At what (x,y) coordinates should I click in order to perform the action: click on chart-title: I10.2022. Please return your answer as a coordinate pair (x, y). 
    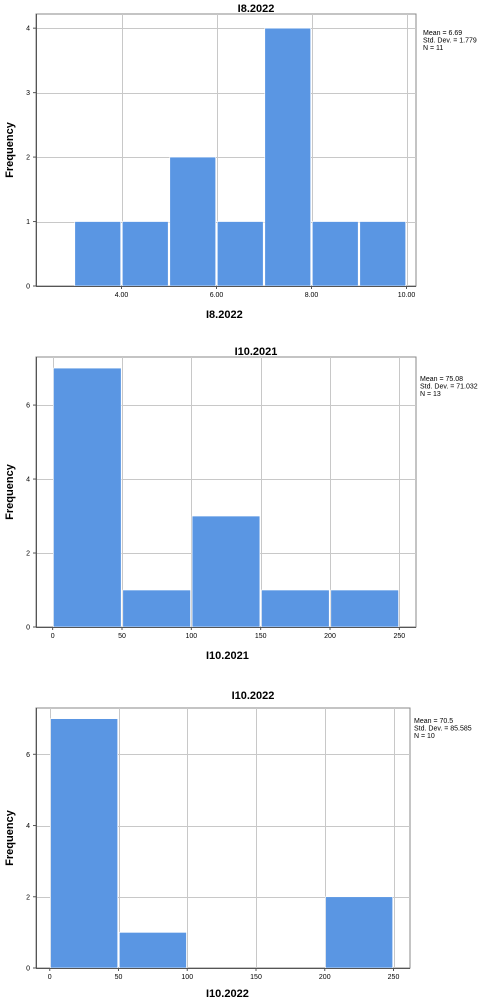
    Looking at the image, I should click on (253, 696).